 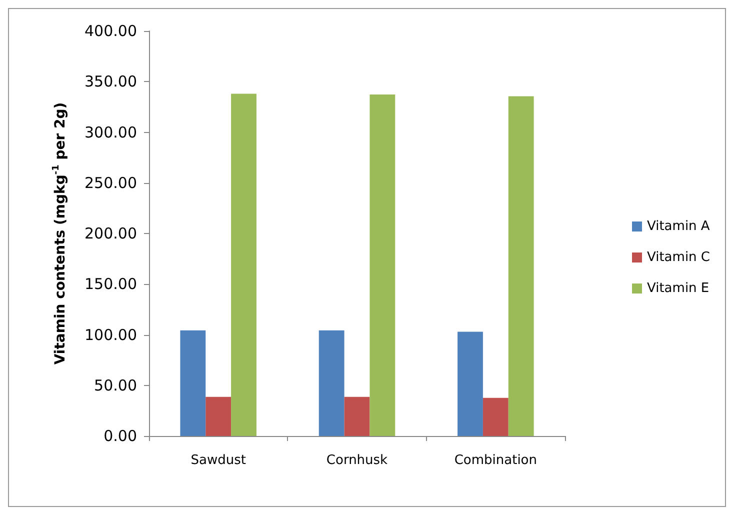 I want to click on y-tick-label: 400.00, so click(x=110, y=31).